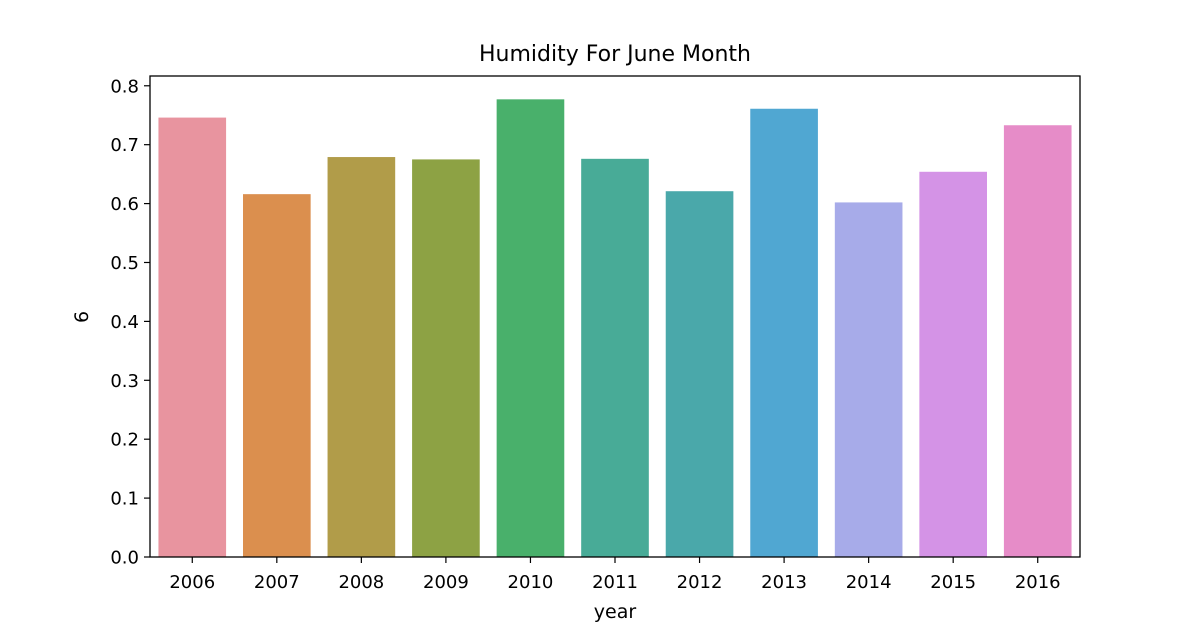 This screenshot has height=627, width=1200. What do you see at coordinates (446, 582) in the screenshot?
I see `x-tick-label: 2009` at bounding box center [446, 582].